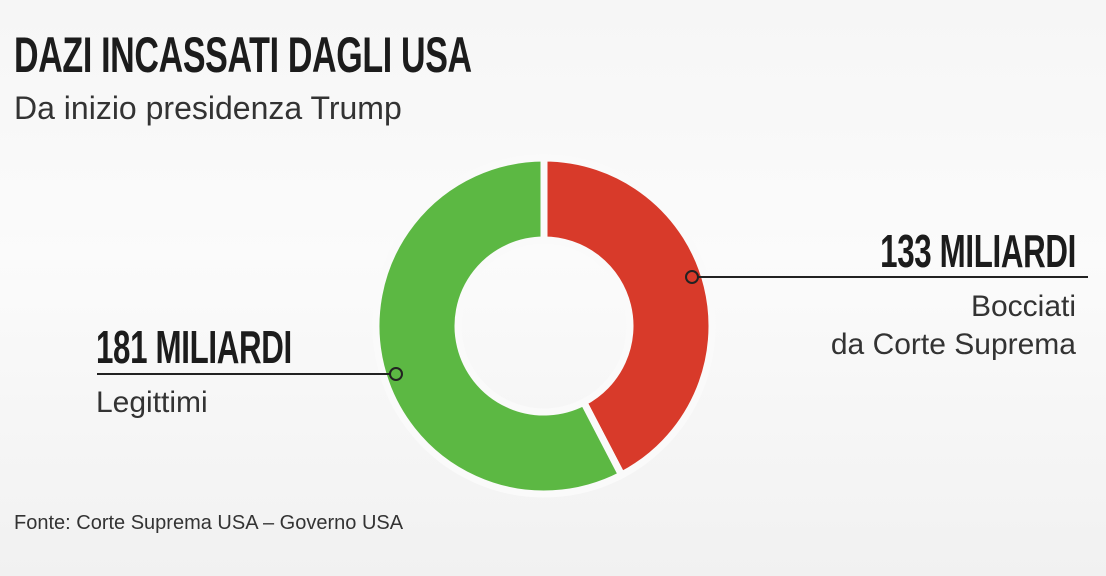 Image resolution: width=1106 pixels, height=576 pixels. I want to click on chart-title: DAZI INCASSATI DAGLI USA, so click(243, 55).